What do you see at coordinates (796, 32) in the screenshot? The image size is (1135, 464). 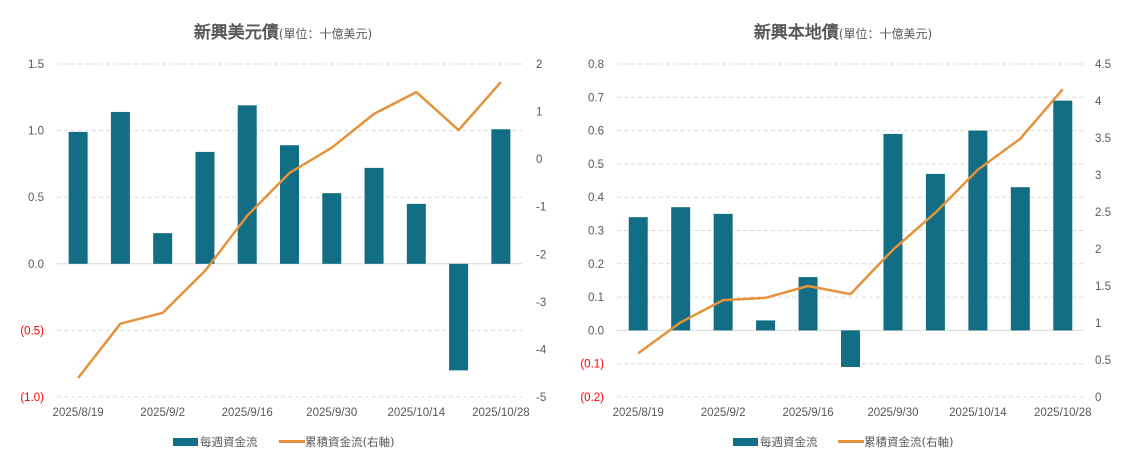 I see `chart-title-main: 新興本地債` at bounding box center [796, 32].